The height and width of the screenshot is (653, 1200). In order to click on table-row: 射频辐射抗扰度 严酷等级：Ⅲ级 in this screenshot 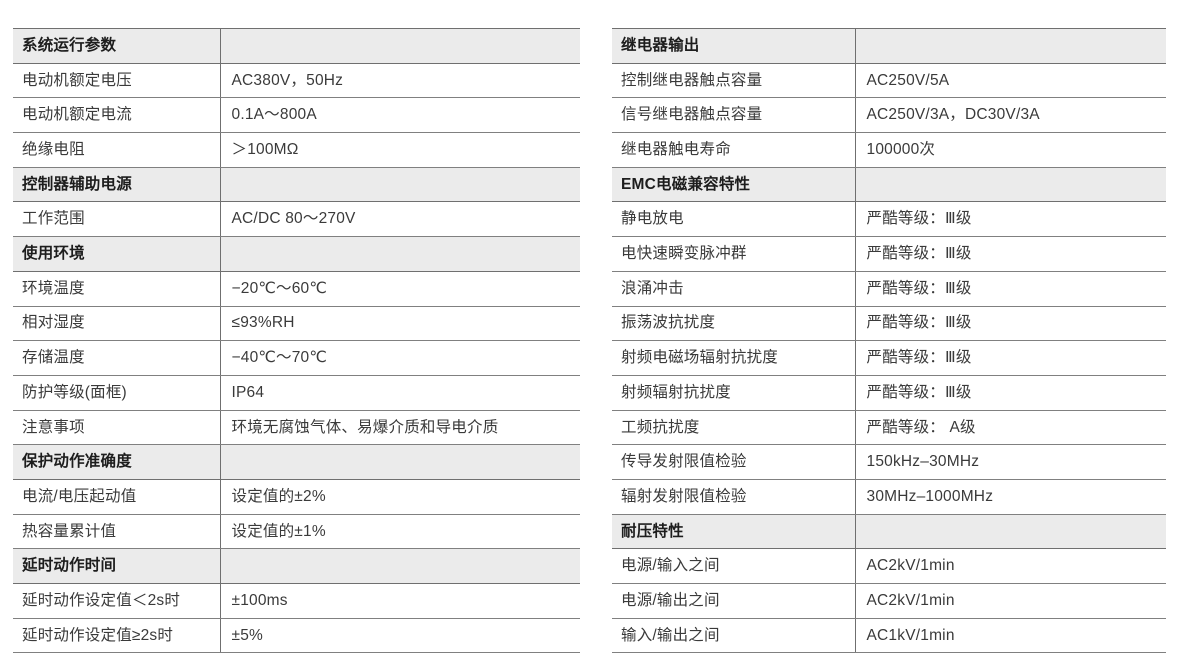, I will do `click(889, 392)`.